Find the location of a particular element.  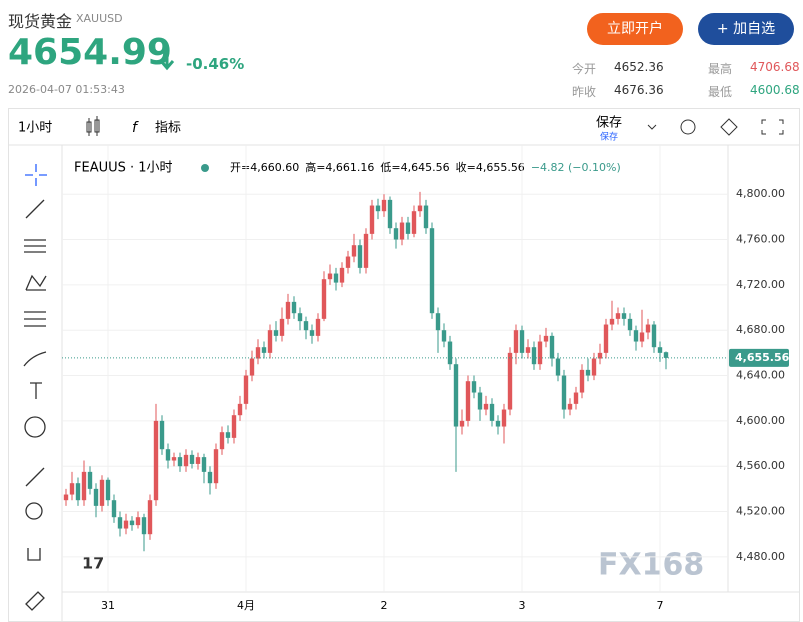

drawing-tools is located at coordinates (35, 387).